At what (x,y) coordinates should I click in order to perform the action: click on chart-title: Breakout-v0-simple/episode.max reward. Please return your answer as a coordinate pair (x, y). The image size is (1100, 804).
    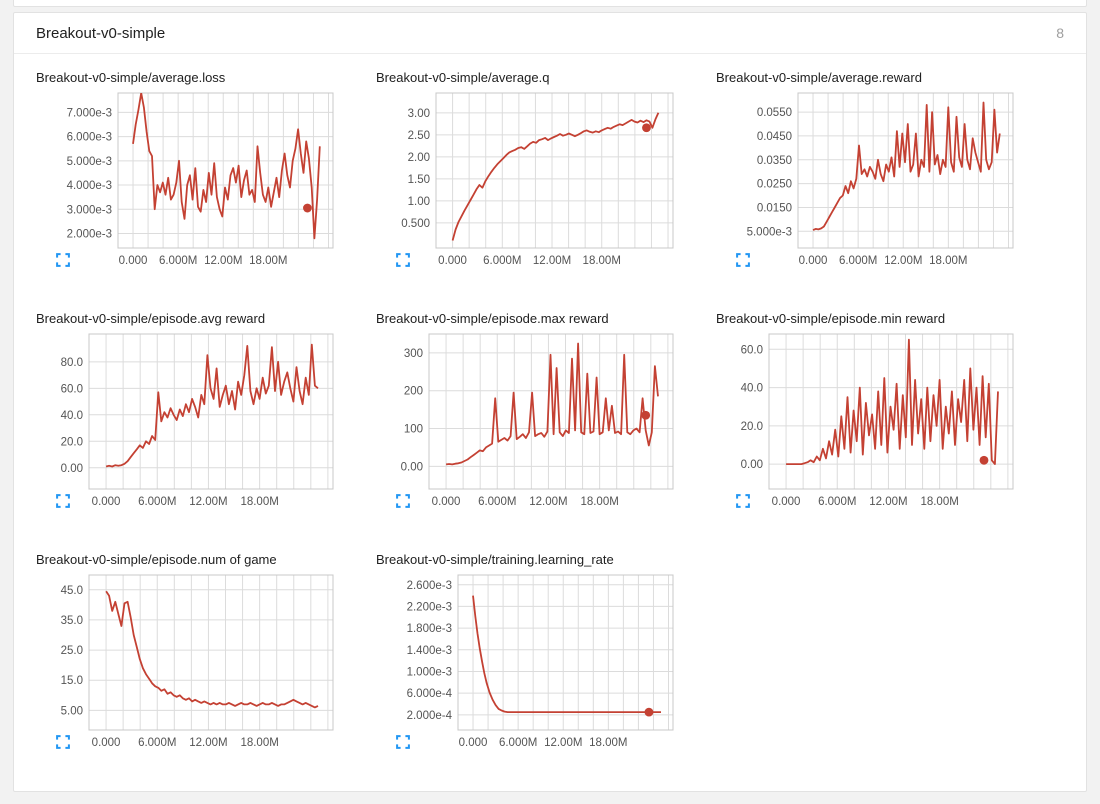
    Looking at the image, I should click on (492, 318).